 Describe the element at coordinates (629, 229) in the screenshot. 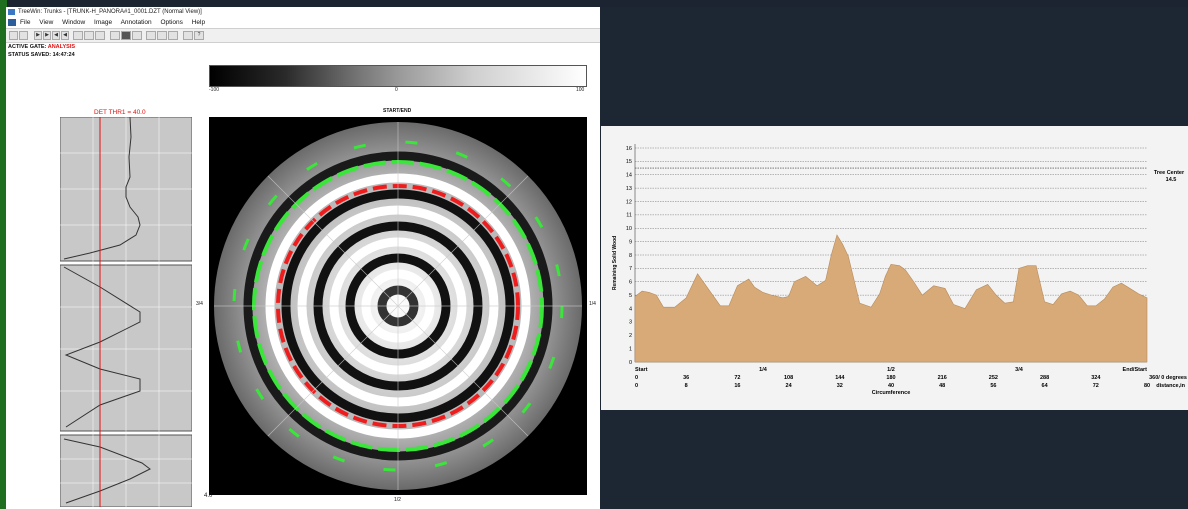

I see `y-tick-label: 10` at that location.